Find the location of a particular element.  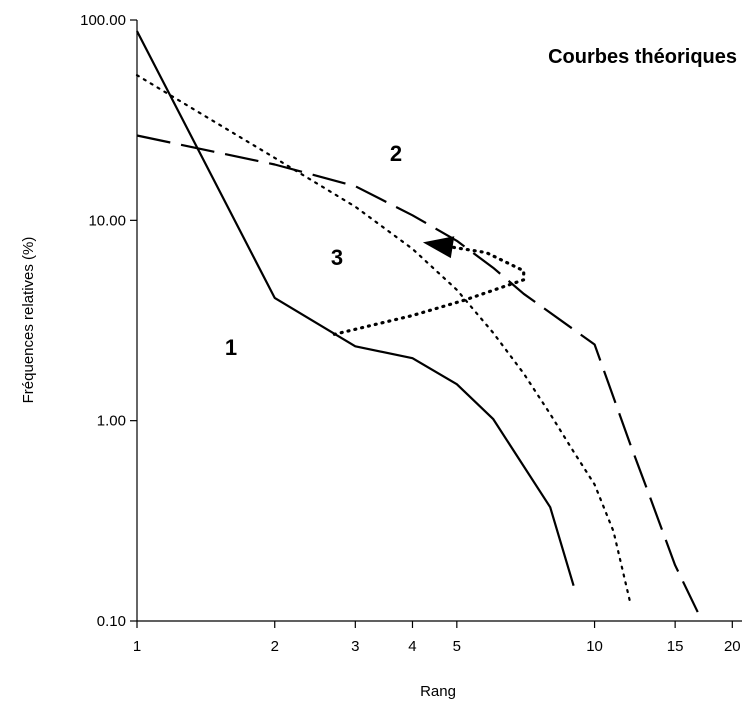

x-tick-label: 20 is located at coordinates (732, 646).